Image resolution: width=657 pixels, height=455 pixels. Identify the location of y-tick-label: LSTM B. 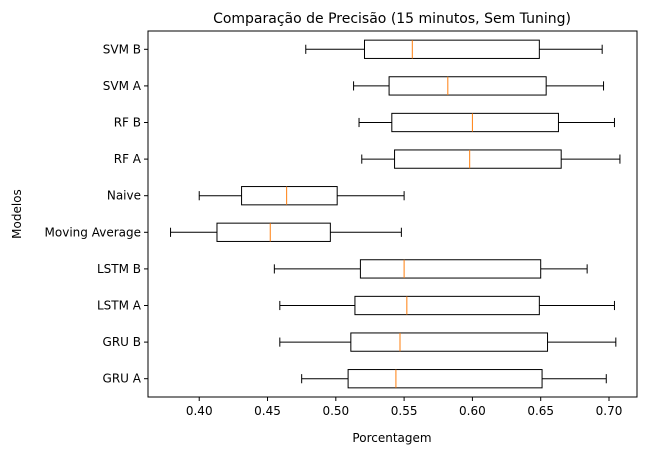
(119, 269).